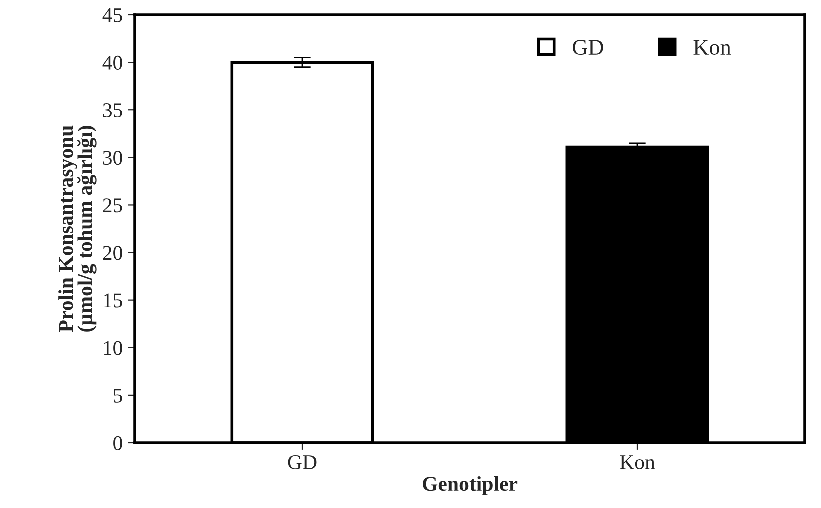 The width and height of the screenshot is (821, 508). What do you see at coordinates (112, 111) in the screenshot?
I see `y-tick-label: 35` at bounding box center [112, 111].